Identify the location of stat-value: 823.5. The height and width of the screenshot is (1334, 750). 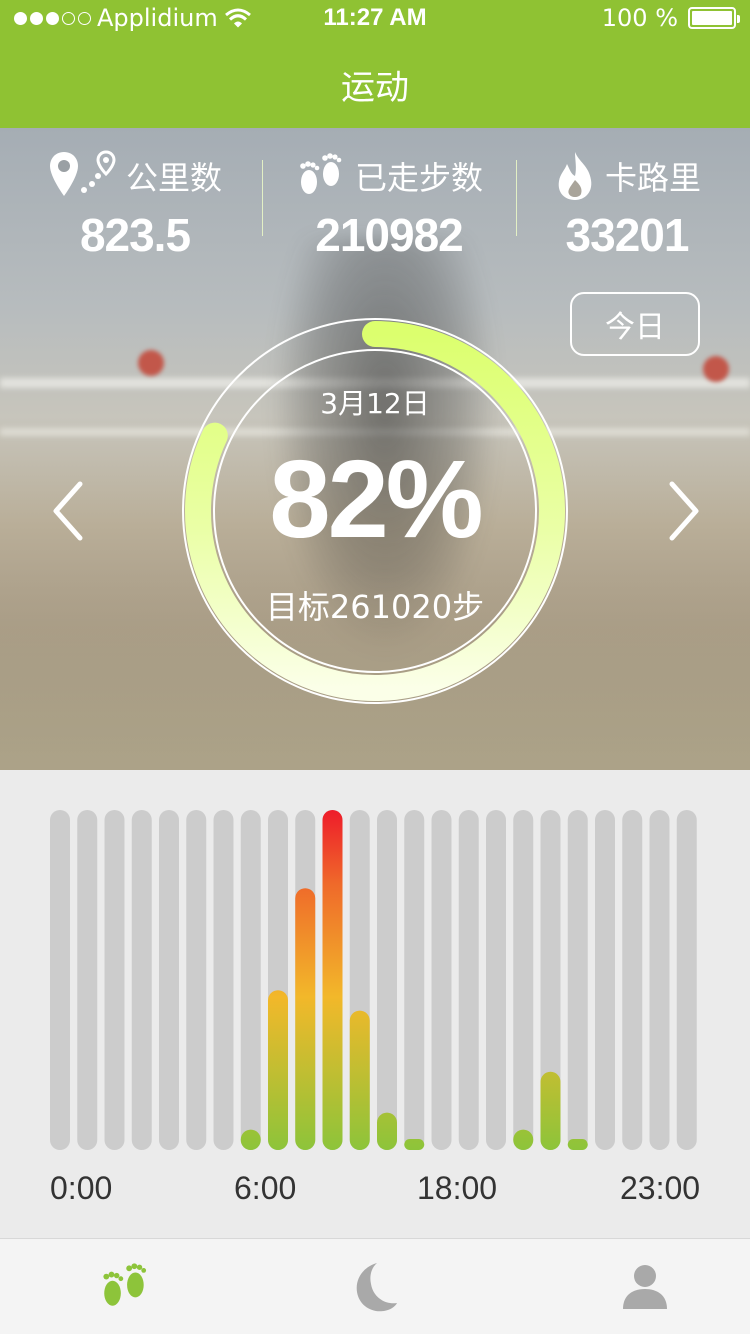
(135, 235).